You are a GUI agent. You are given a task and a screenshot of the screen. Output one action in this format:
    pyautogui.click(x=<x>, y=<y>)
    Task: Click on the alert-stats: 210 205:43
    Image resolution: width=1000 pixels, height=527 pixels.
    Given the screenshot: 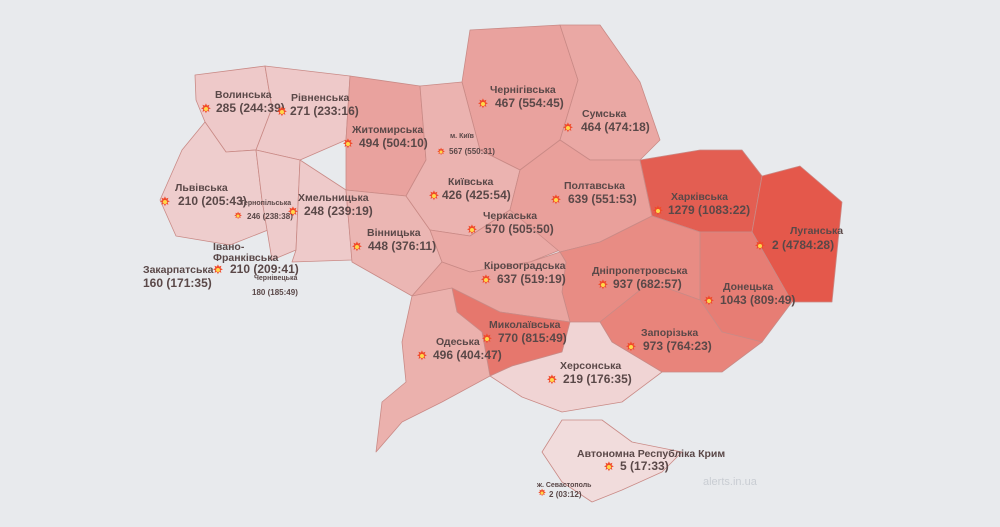 What is the action you would take?
    pyautogui.click(x=212, y=201)
    